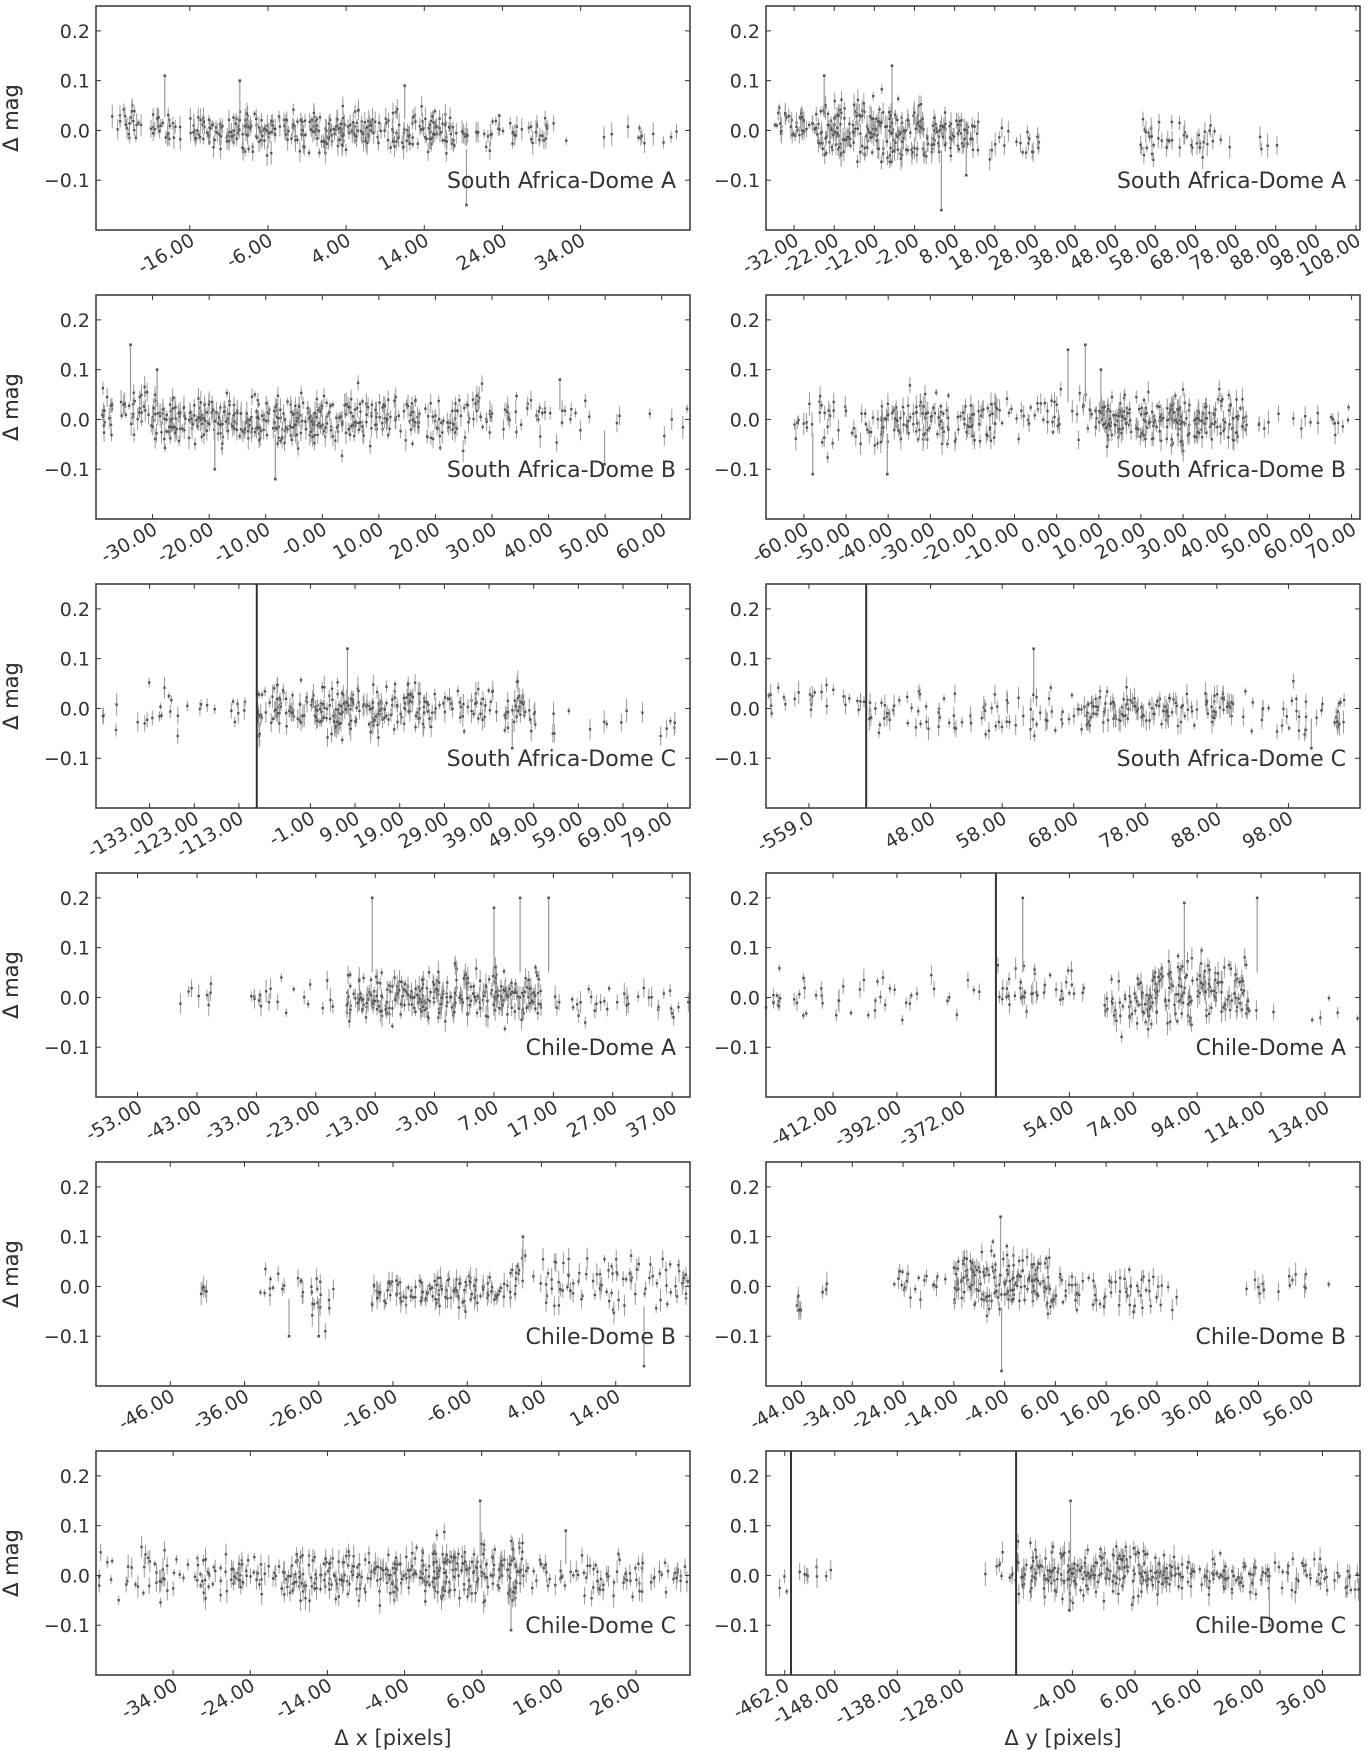 This screenshot has width=1367, height=1751. Describe the element at coordinates (67, 759) in the screenshot. I see `y-tick-label: −0.1` at that location.